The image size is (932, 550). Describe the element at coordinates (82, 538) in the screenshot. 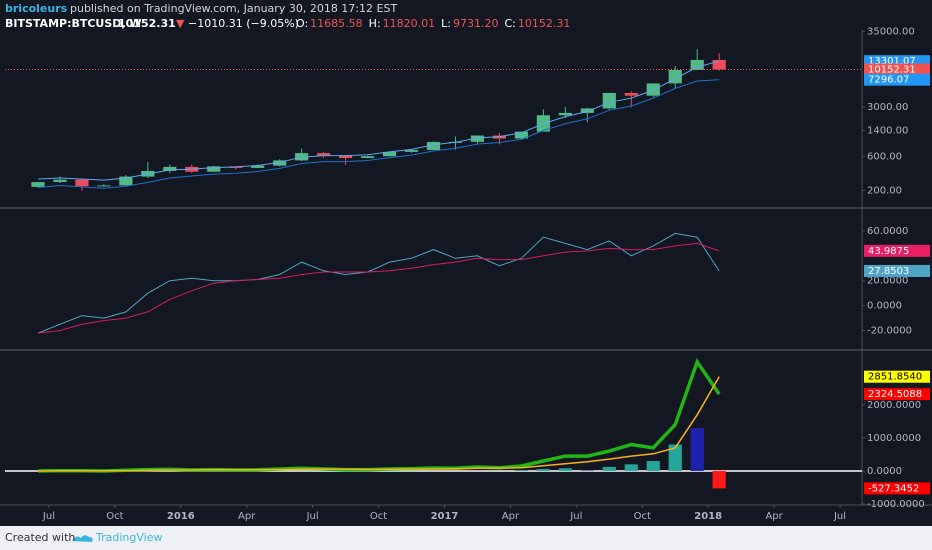

I see `logo` at that location.